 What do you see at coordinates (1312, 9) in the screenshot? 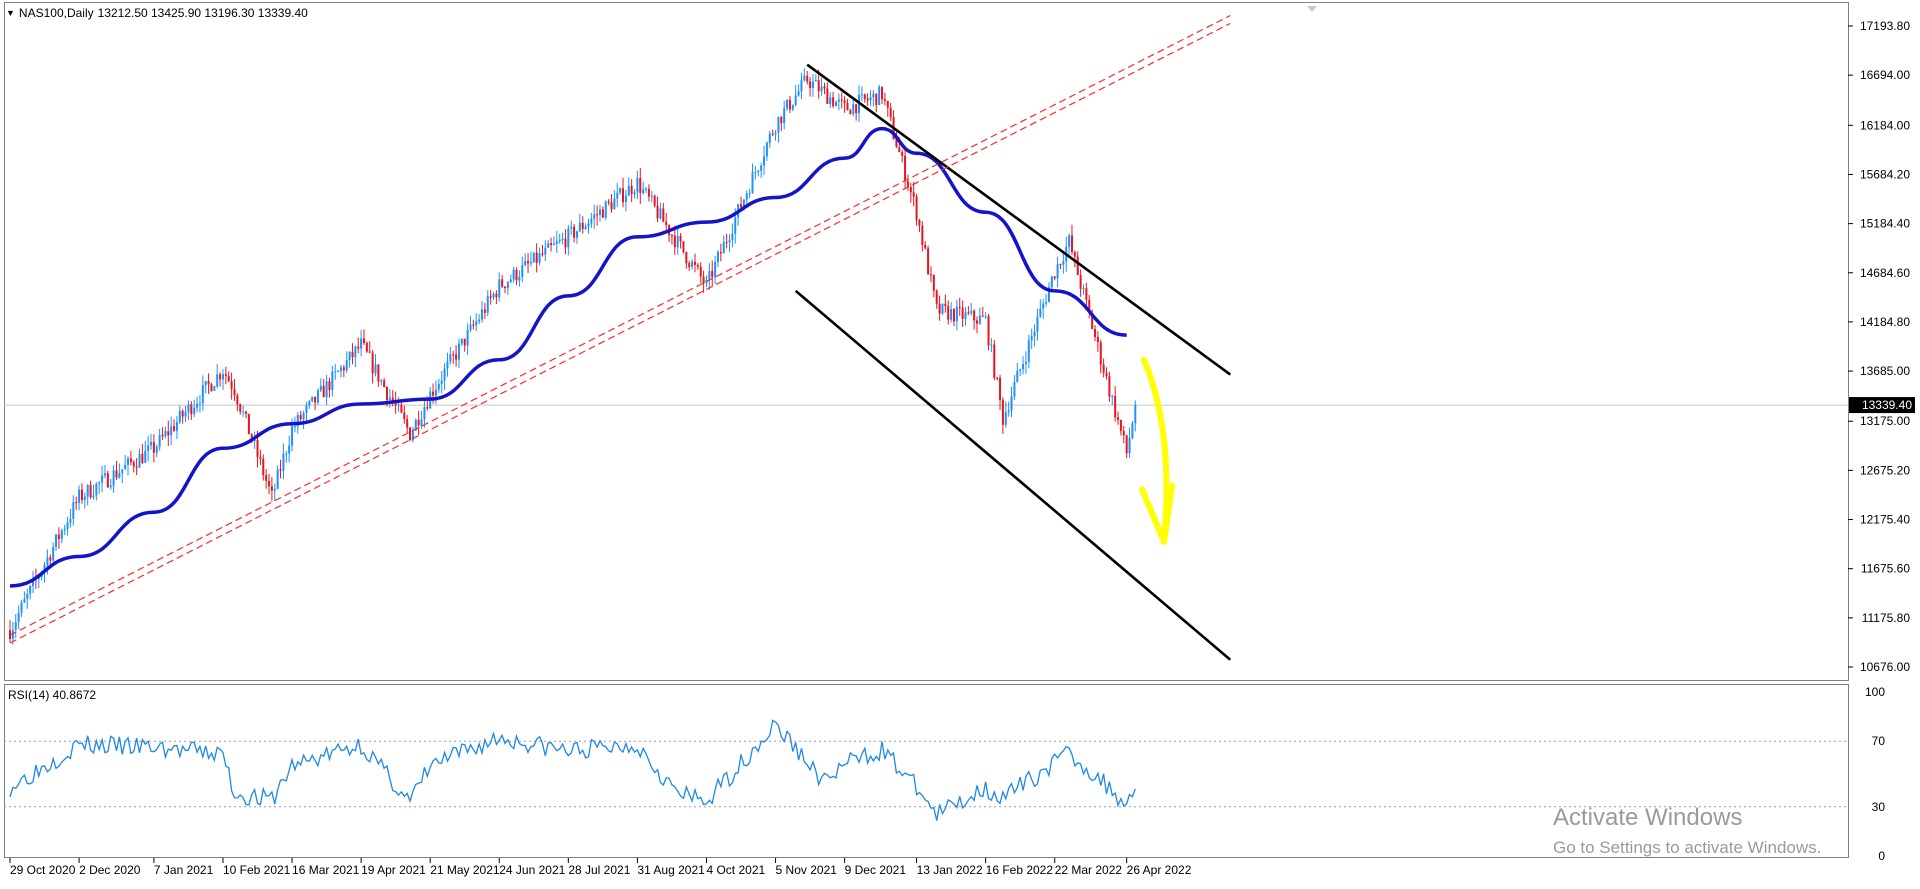
I see `scroll-marker-icon` at bounding box center [1312, 9].